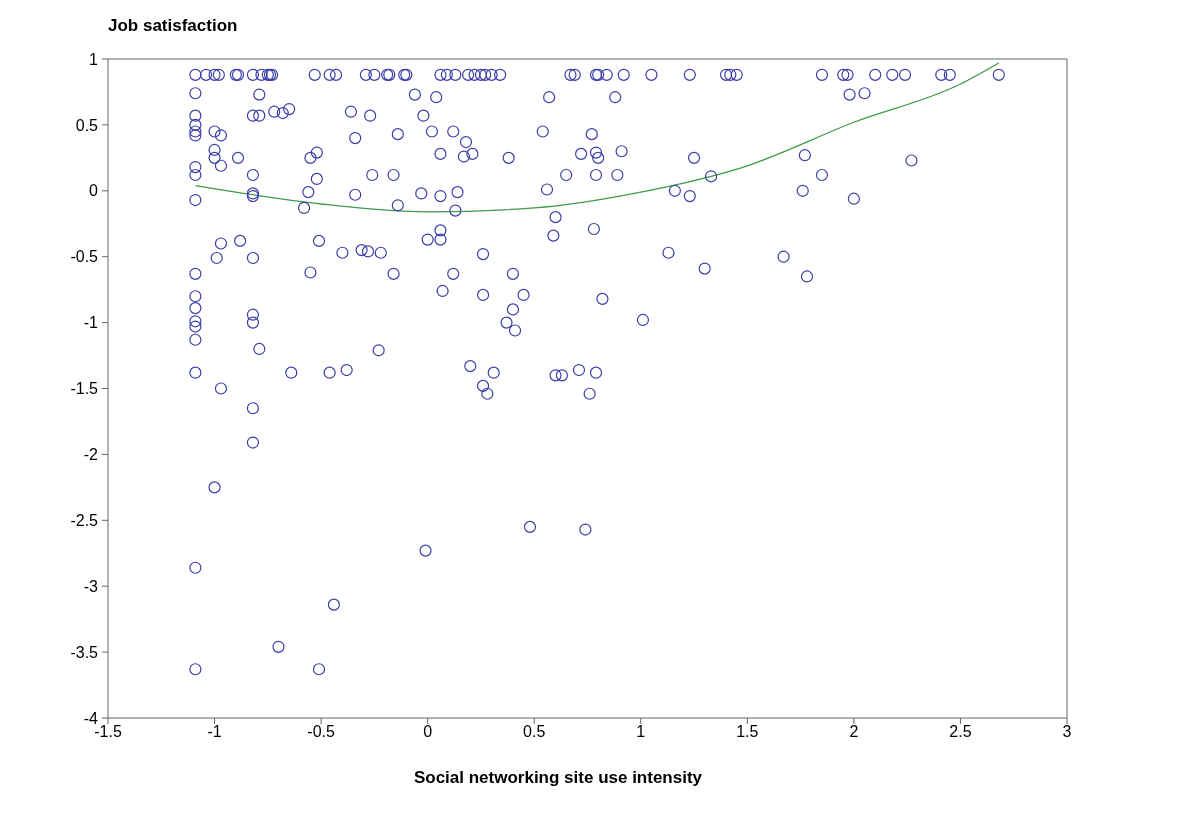 This screenshot has height=834, width=1201. What do you see at coordinates (534, 732) in the screenshot?
I see `x-tick-label: 0.5` at bounding box center [534, 732].